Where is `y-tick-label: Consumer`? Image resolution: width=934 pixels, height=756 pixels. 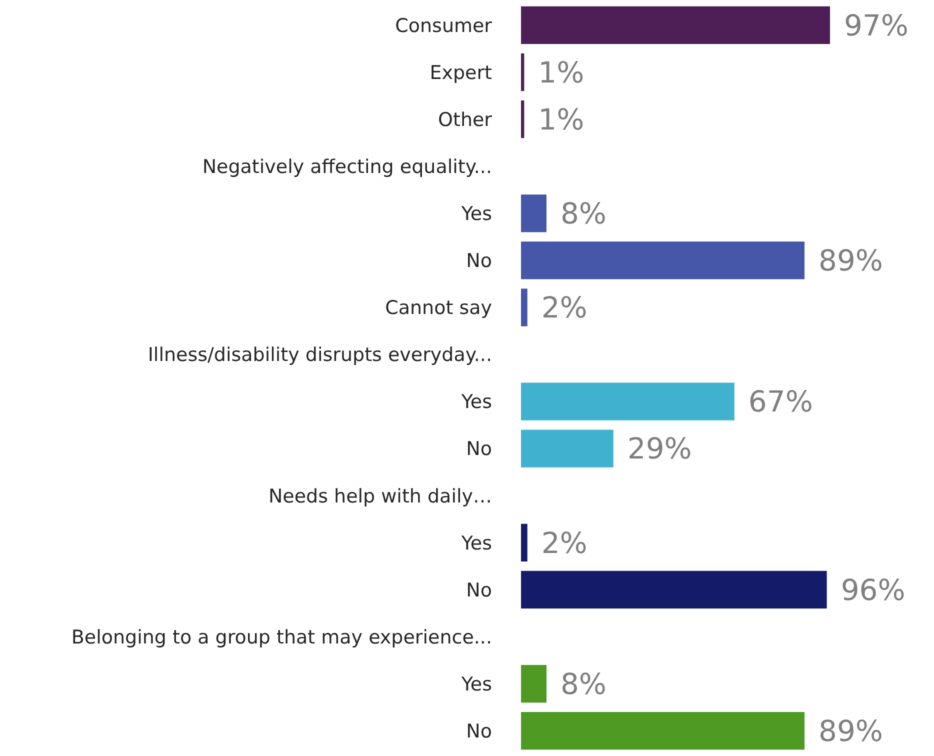 y-tick-label: Consumer is located at coordinates (443, 25).